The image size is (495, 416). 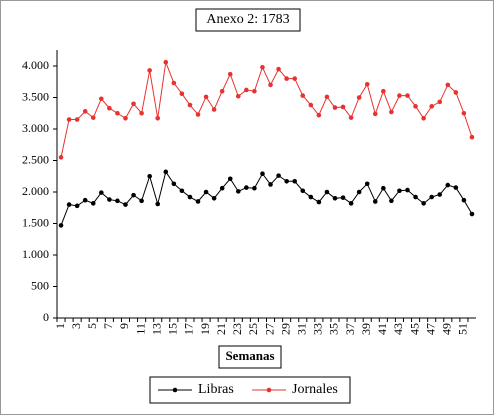 What do you see at coordinates (285, 329) in the screenshot?
I see `x-tick-label: 29` at bounding box center [285, 329].